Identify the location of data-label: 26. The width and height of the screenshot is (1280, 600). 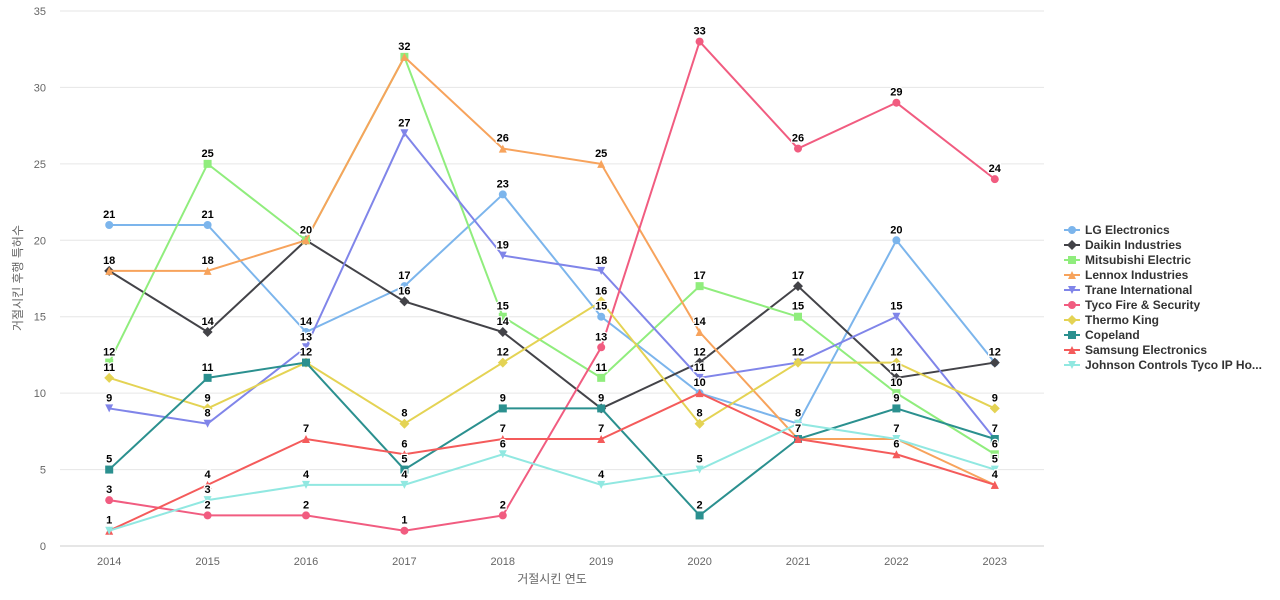
(503, 139).